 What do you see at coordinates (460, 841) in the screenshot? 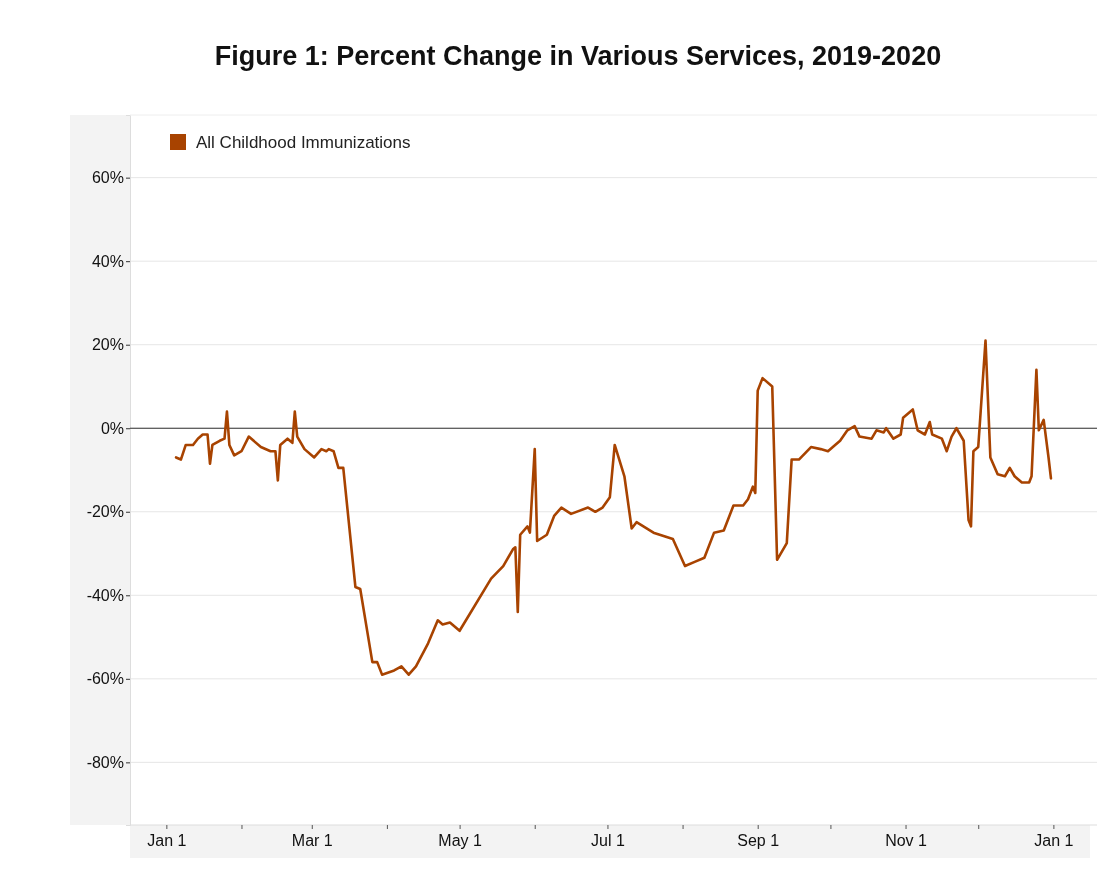
I see `x-tick-label: May 1` at bounding box center [460, 841].